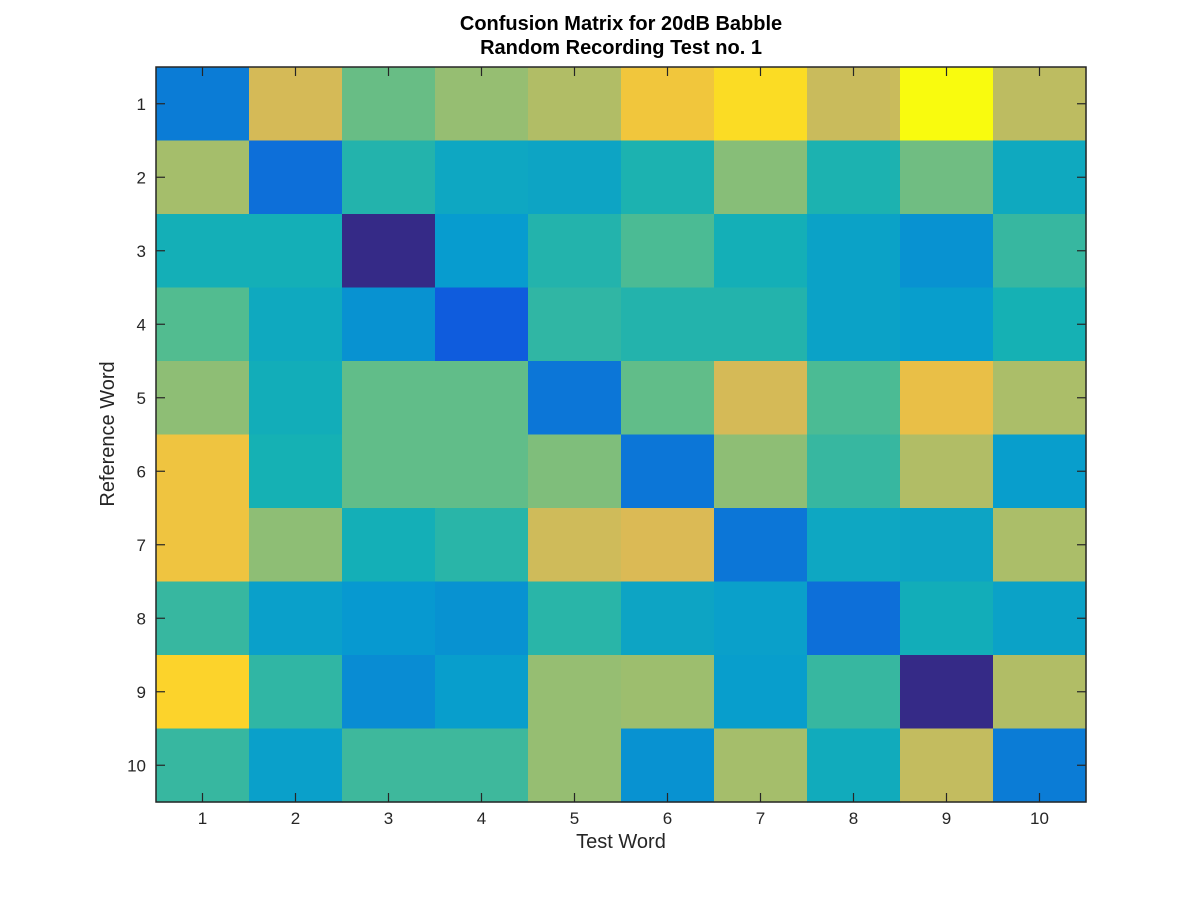 This screenshot has width=1200, height=900. Describe the element at coordinates (203, 765) in the screenshot. I see `heatmap-cell-r10-c1` at that location.